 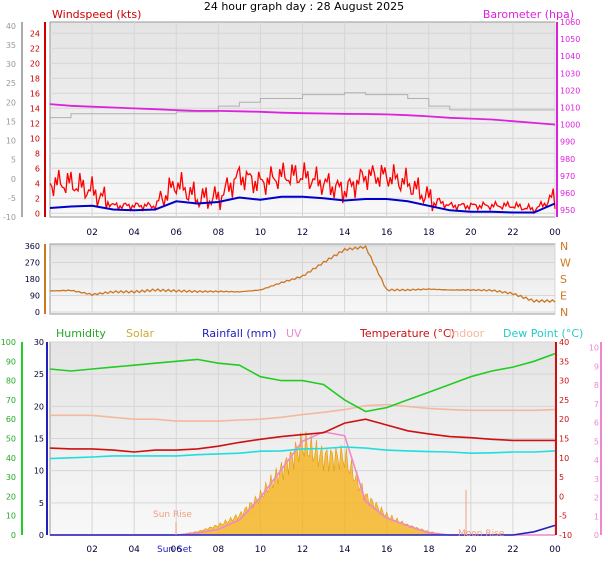 What do you see at coordinates (11, 45) in the screenshot?
I see `gust-tick-label: 35` at bounding box center [11, 45].